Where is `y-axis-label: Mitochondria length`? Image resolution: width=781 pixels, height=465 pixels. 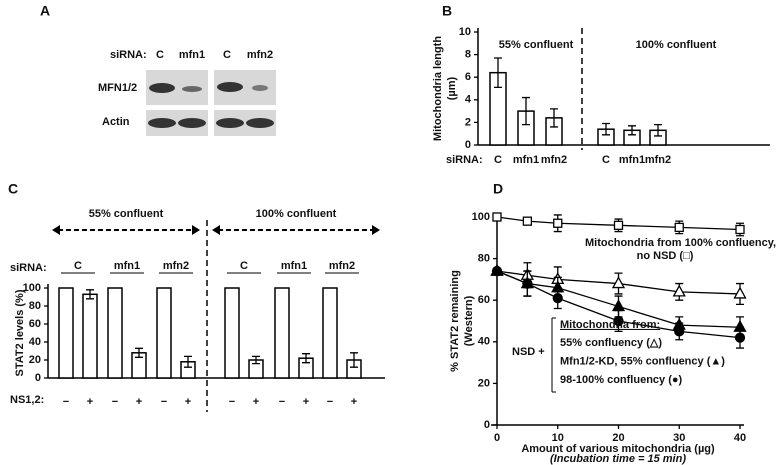 y-axis-label: Mitochondria length is located at coordinates (438, 88).